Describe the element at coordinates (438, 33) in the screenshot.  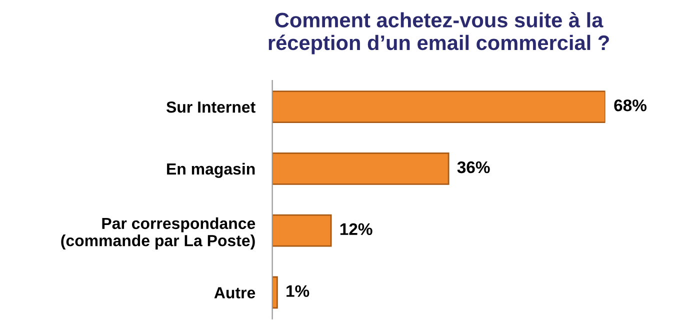
I see `chart-title: Comment achetez-vous suite à la réception d’un email commercial ?` at that location.